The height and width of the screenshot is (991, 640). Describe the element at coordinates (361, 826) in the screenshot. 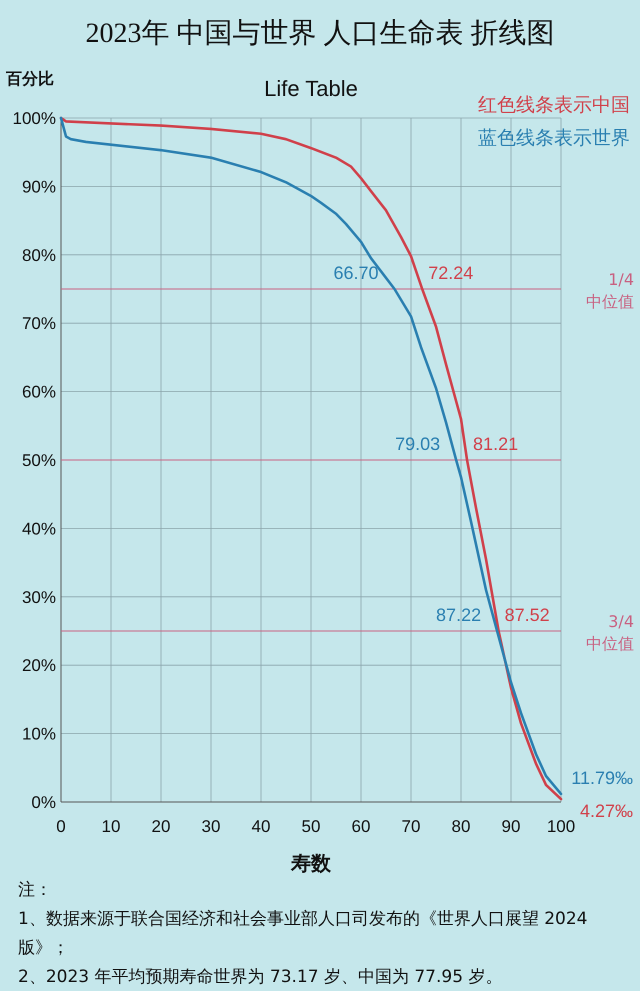

I see `x-tick-label: 60` at that location.